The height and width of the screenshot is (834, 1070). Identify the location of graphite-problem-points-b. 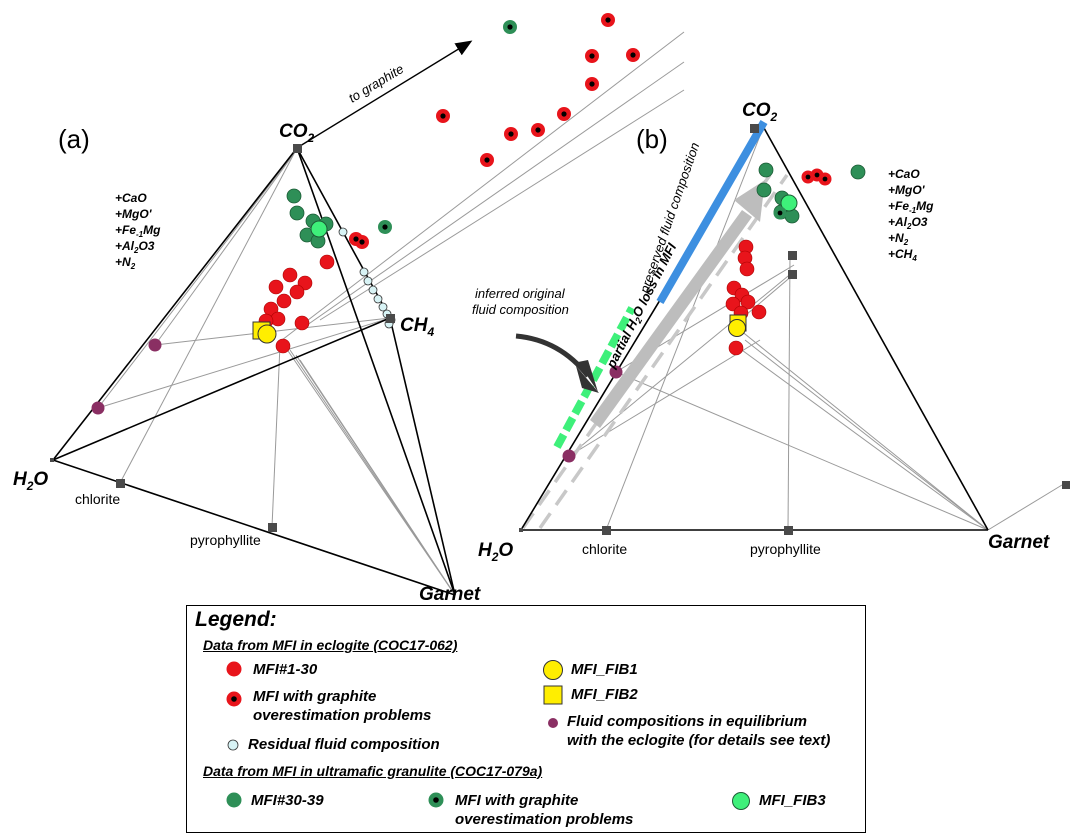
(802, 194).